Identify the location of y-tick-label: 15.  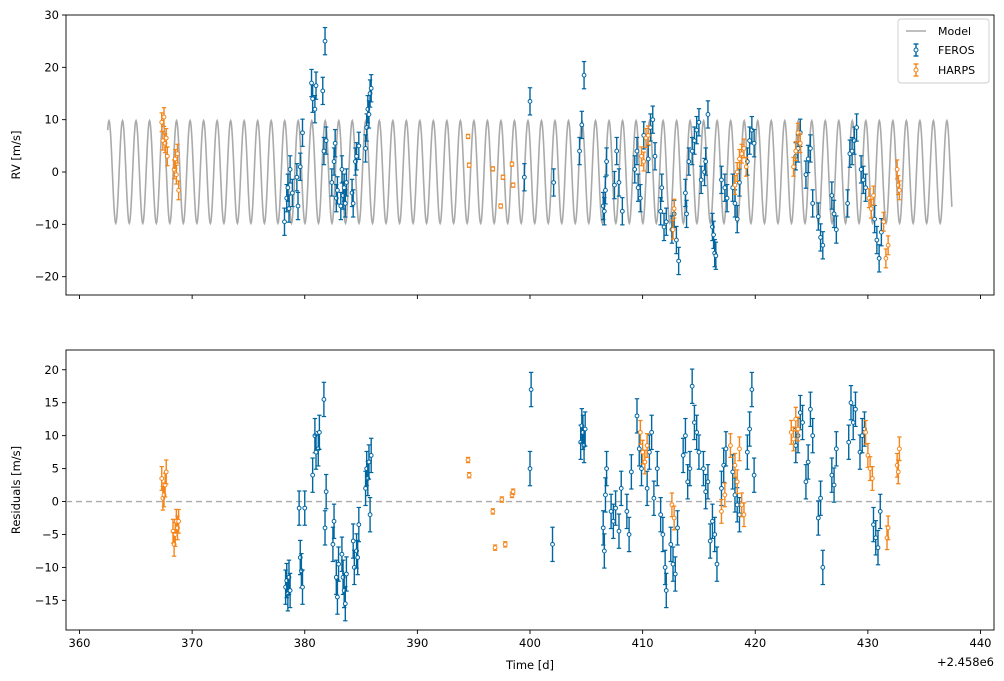
(51, 403).